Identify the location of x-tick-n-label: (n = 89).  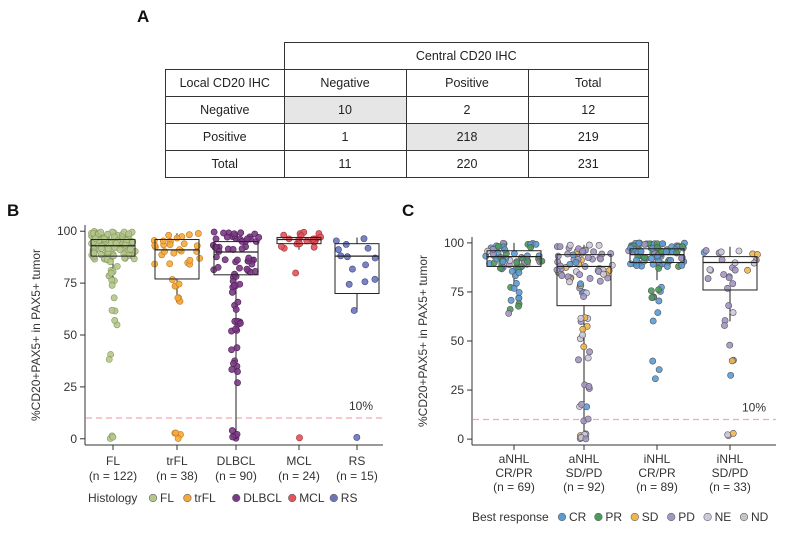
(657, 487).